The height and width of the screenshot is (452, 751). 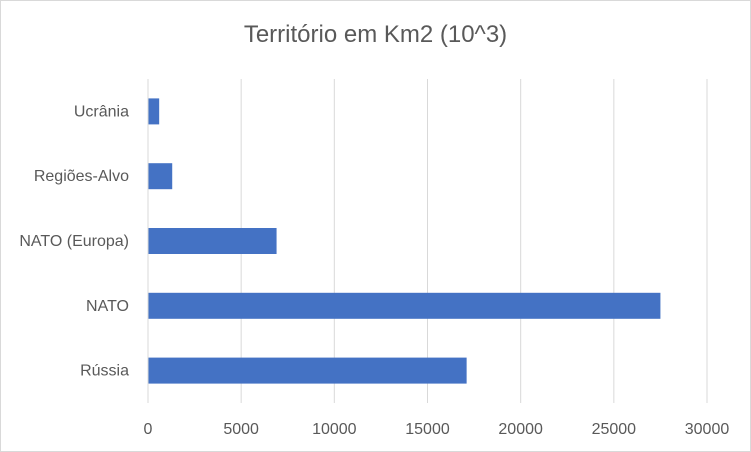 I want to click on x-tick-label: 5000, so click(x=241, y=429).